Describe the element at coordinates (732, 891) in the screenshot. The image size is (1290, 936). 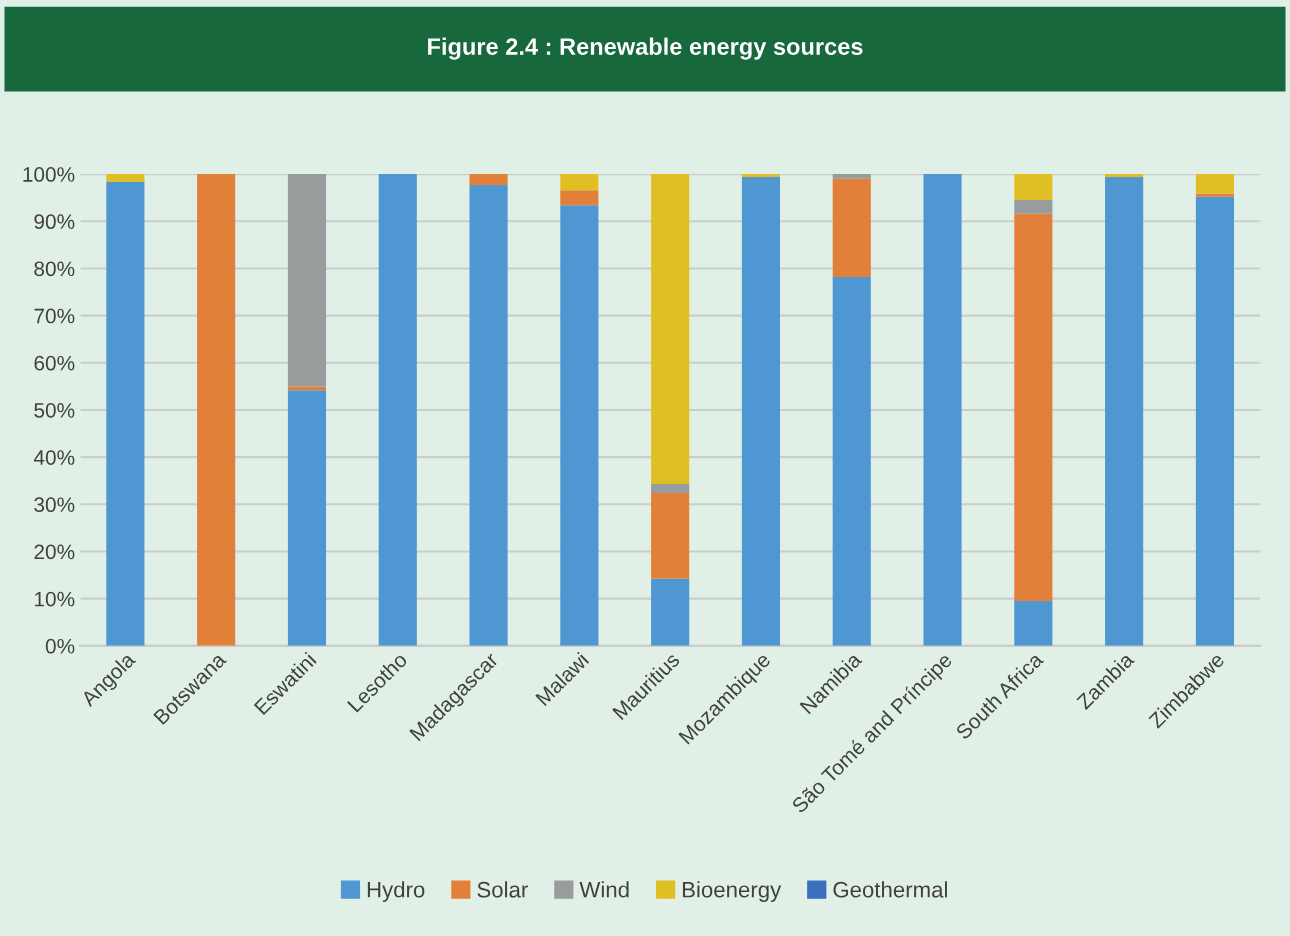
I see `legend-label: Bioenergy` at that location.